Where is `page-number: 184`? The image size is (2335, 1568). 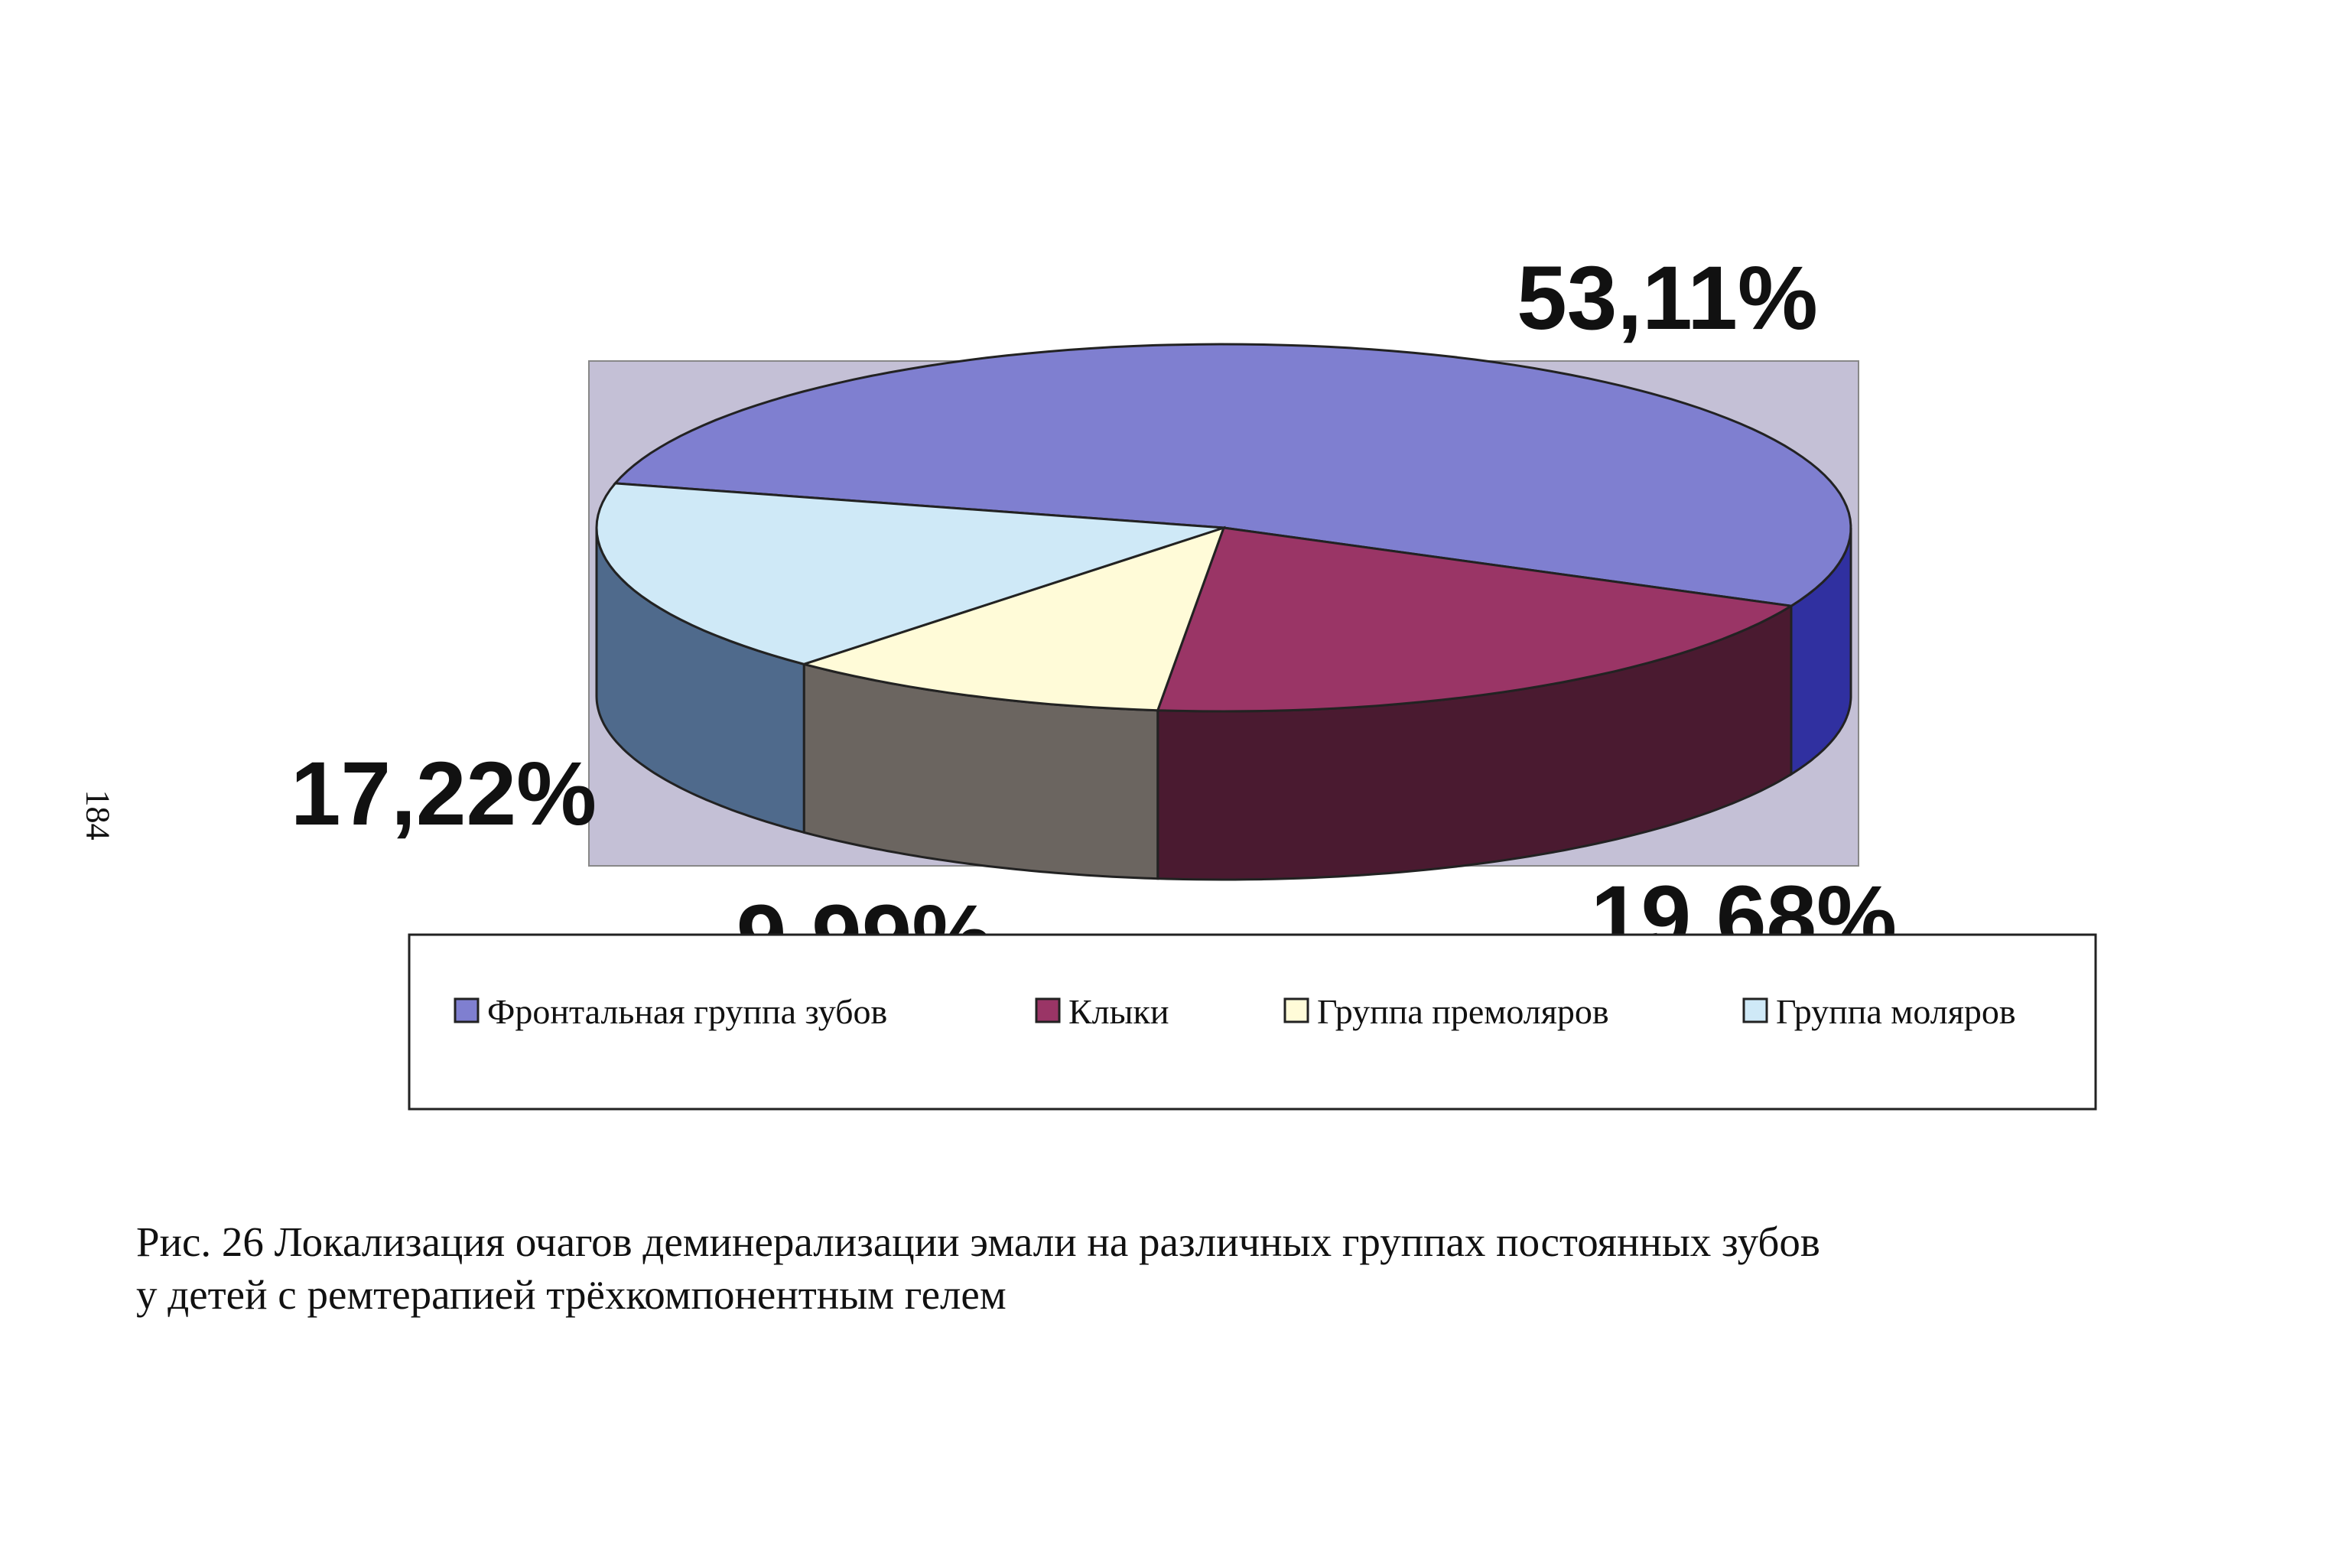 page-number: 184 is located at coordinates (98, 815).